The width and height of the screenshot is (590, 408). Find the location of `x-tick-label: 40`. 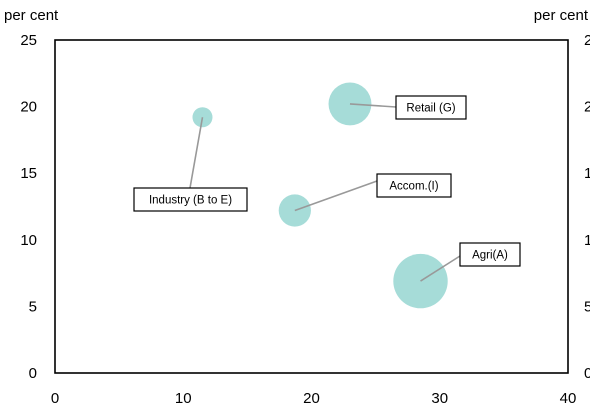

x-tick-label: 40 is located at coordinates (568, 398).